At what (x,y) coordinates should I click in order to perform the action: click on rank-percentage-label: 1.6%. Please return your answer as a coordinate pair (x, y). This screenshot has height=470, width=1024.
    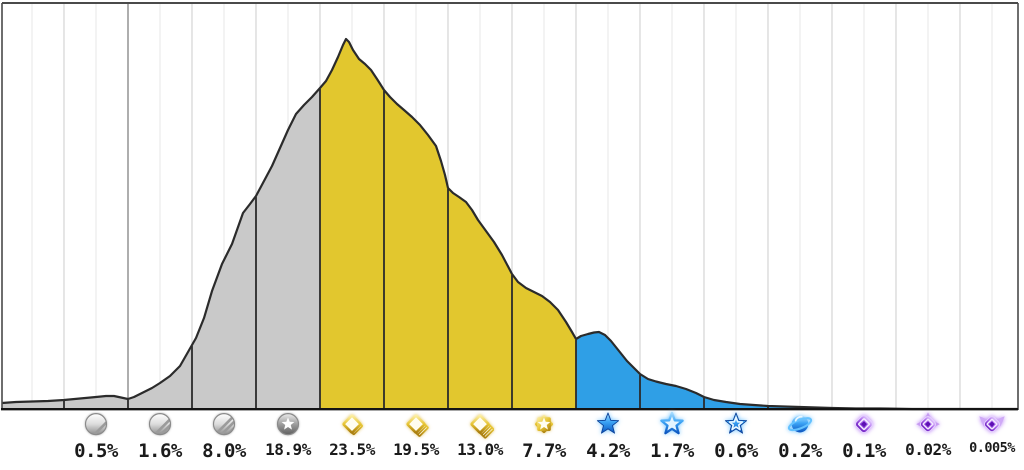
    Looking at the image, I should click on (160, 451).